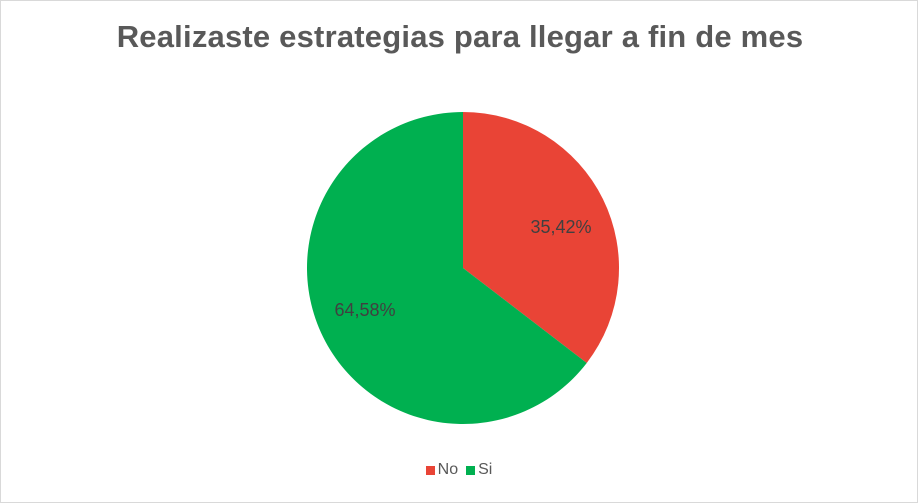 Image resolution: width=918 pixels, height=503 pixels. I want to click on pie-data-labels: 35,42% 64,58%, so click(462, 268).